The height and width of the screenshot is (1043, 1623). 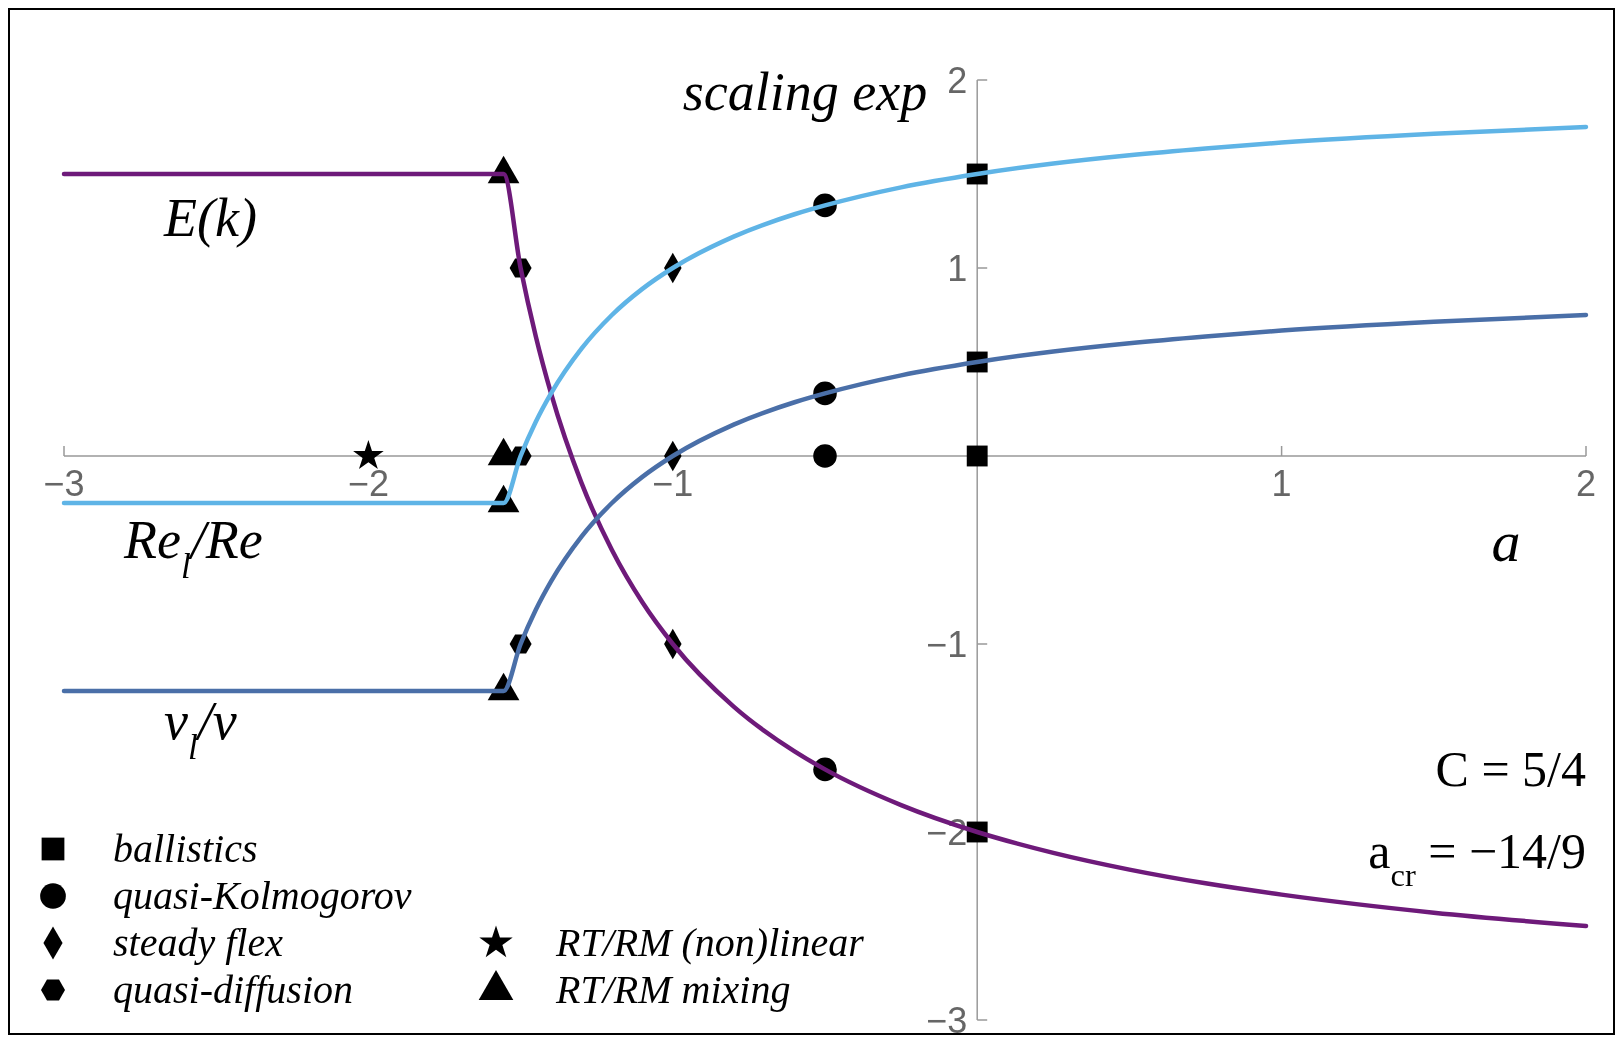 What do you see at coordinates (210, 218) in the screenshot?
I see `series-label: E(k)` at bounding box center [210, 218].